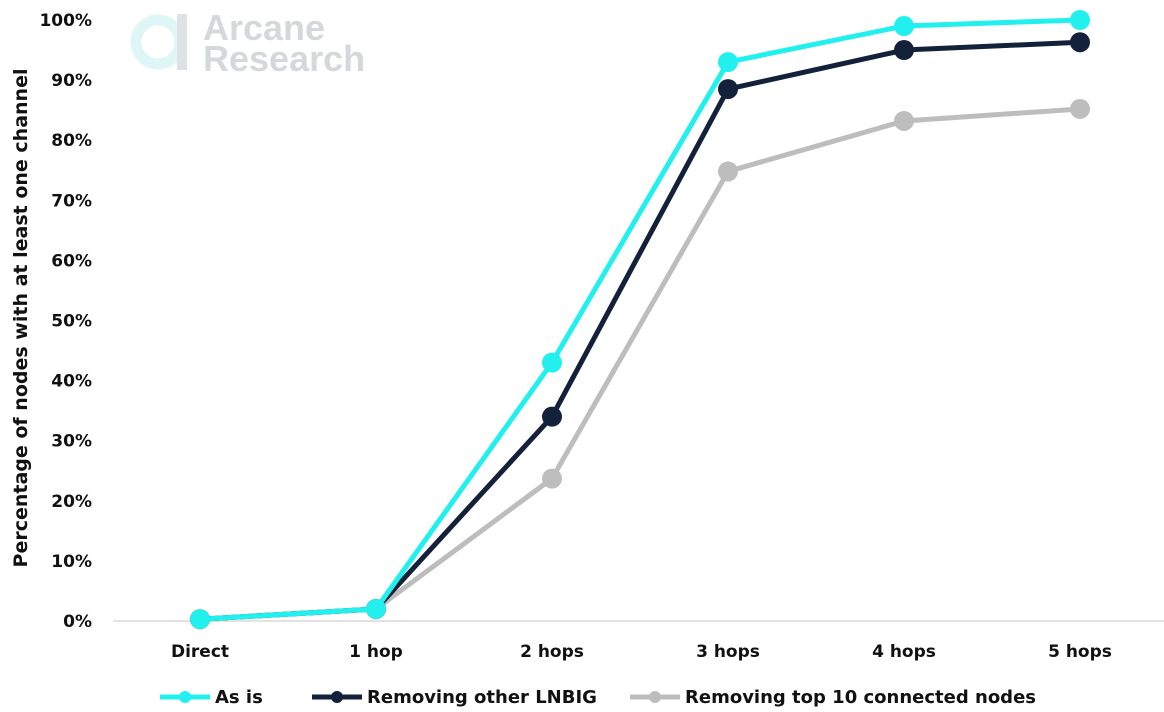  What do you see at coordinates (552, 652) in the screenshot?
I see `x-tick-label: 2 hops` at bounding box center [552, 652].